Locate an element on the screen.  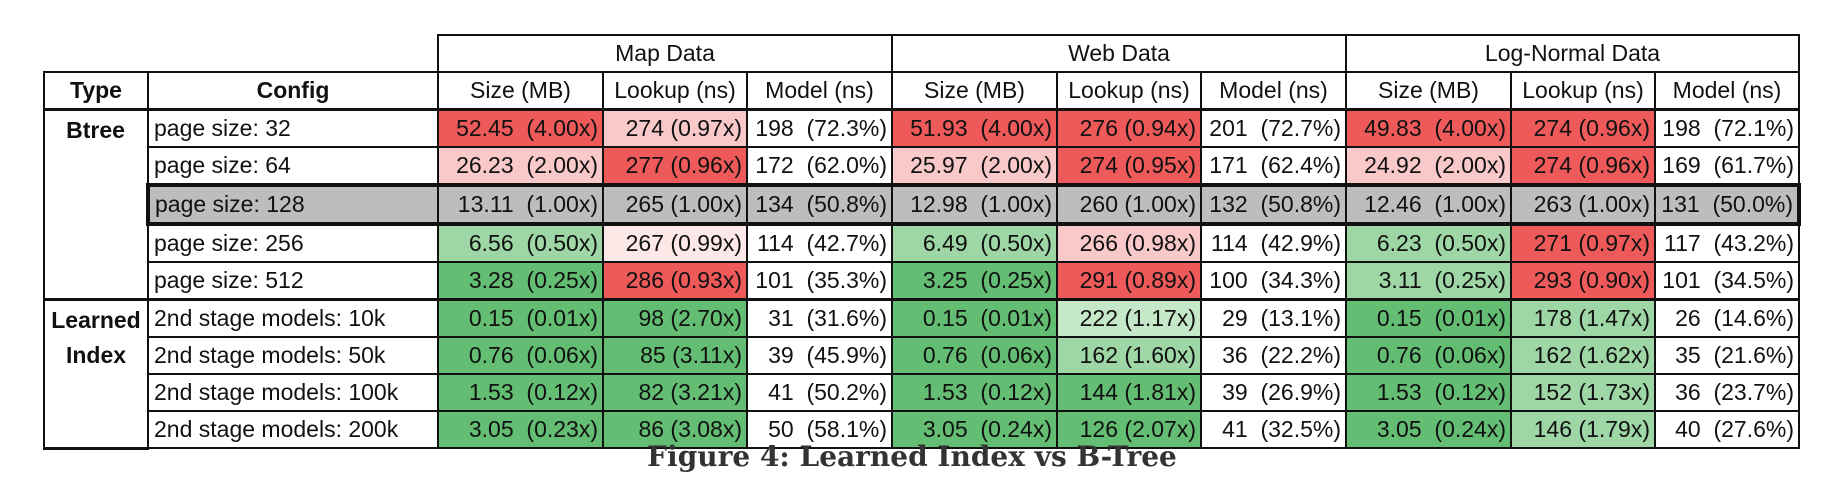
data-cell: 3.28 (0.25x) is located at coordinates (520, 281).